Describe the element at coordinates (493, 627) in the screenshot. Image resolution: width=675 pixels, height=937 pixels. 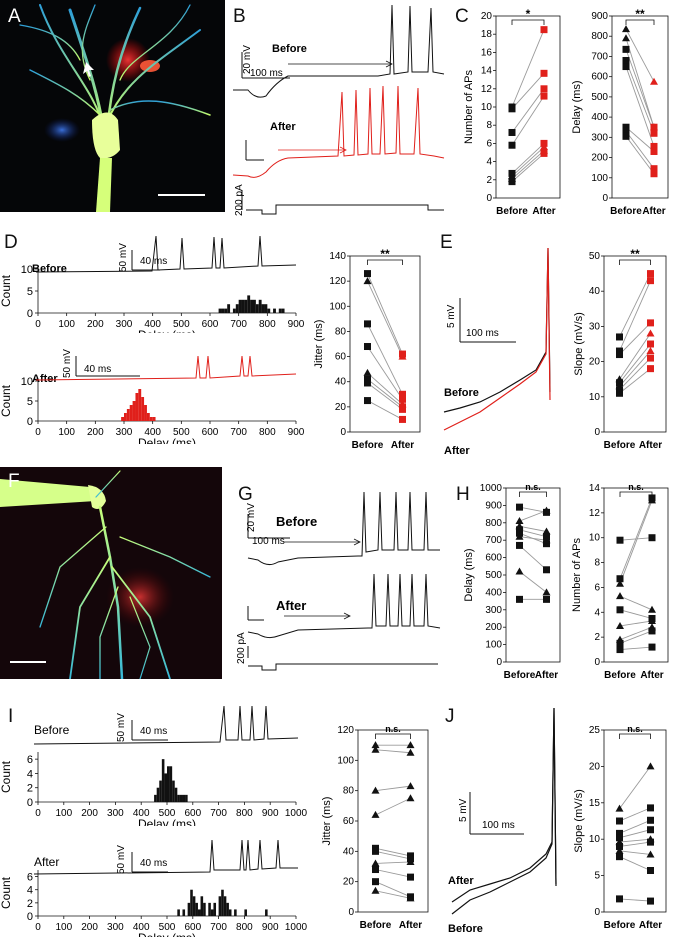
I see `y-tick-label: 200` at that location.